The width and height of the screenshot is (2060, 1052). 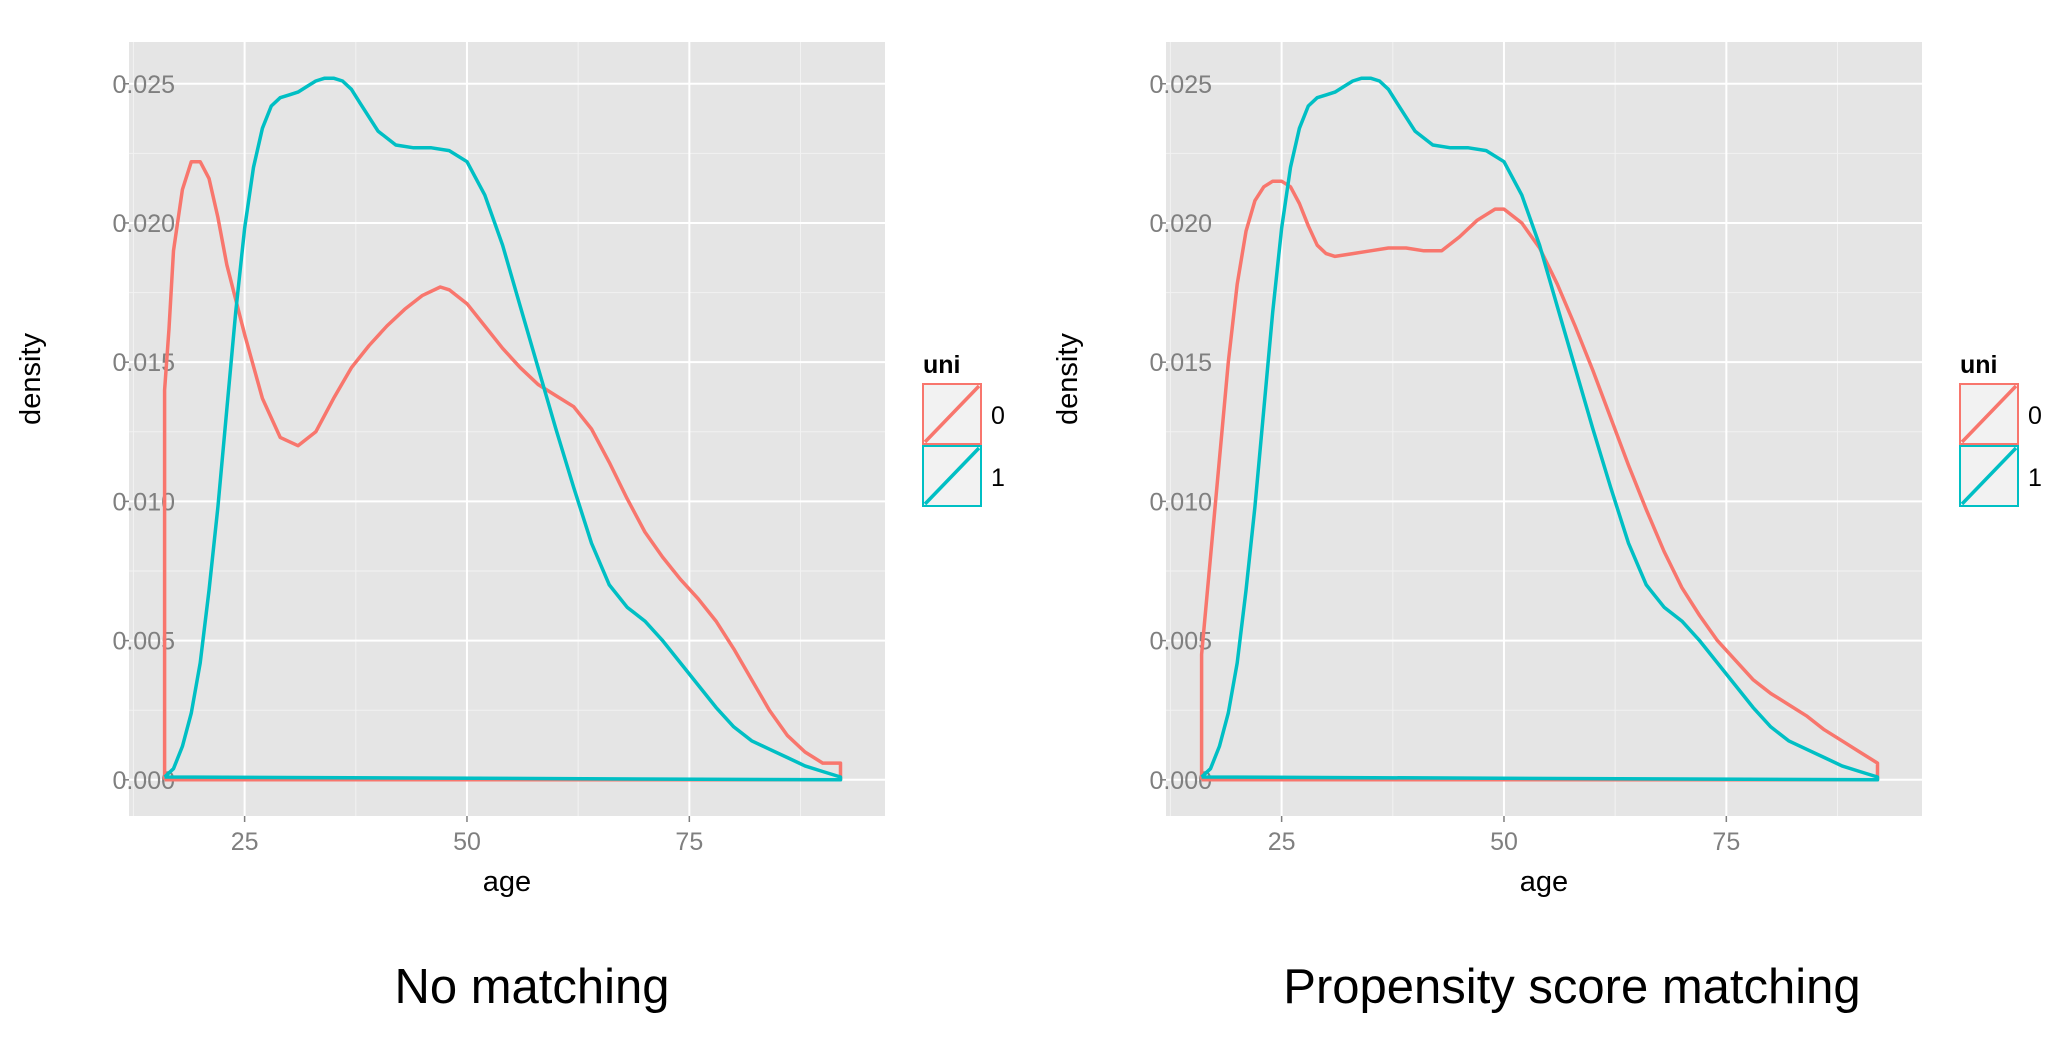 What do you see at coordinates (1180, 502) in the screenshot?
I see `y-tick-label: 0.010` at bounding box center [1180, 502].